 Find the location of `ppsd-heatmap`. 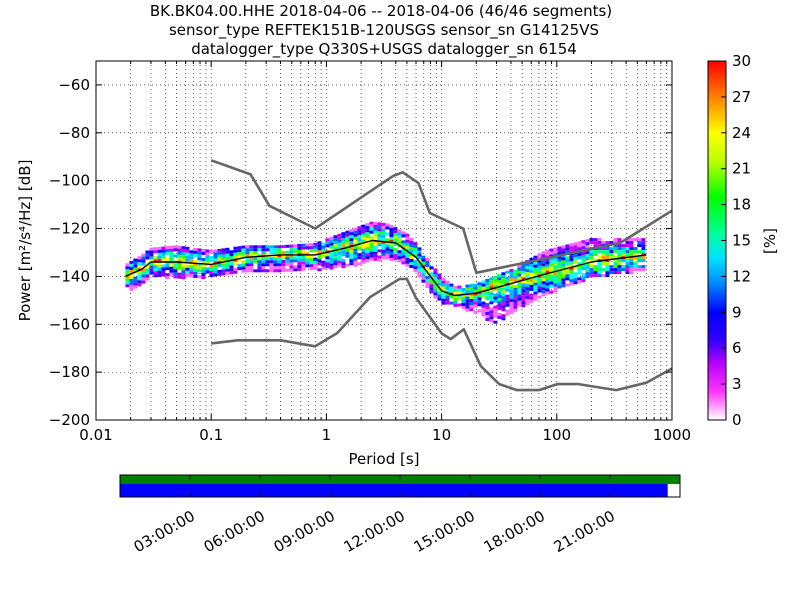

ppsd-heatmap is located at coordinates (385, 272).